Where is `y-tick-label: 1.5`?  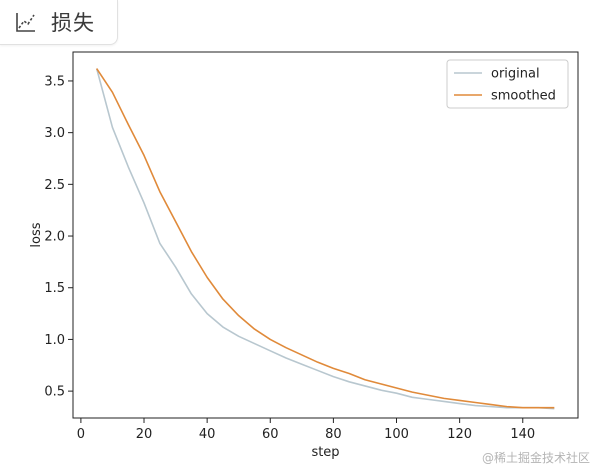 y-tick-label: 1.5 is located at coordinates (54, 288).